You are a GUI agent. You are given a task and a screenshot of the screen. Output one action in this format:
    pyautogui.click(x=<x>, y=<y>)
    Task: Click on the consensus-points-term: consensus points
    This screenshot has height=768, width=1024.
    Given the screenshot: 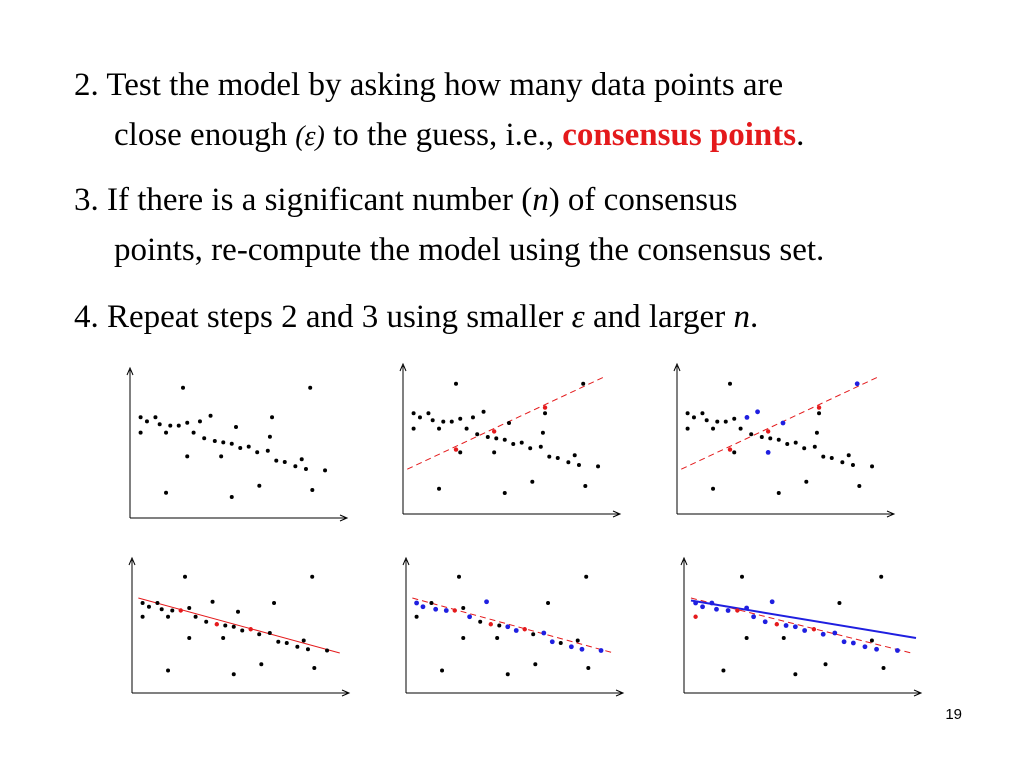 What is the action you would take?
    pyautogui.click(x=679, y=135)
    